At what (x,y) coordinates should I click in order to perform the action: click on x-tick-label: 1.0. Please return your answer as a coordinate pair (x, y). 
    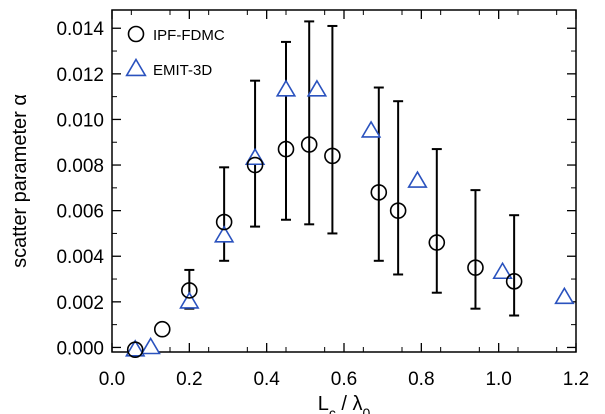
    Looking at the image, I should click on (498, 379).